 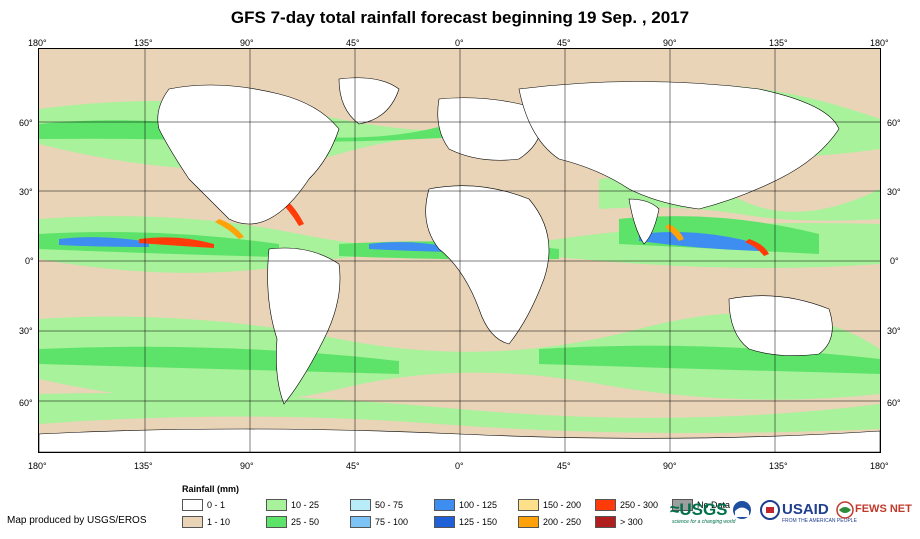 I want to click on legend-item: 10 - 25, so click(x=292, y=505).